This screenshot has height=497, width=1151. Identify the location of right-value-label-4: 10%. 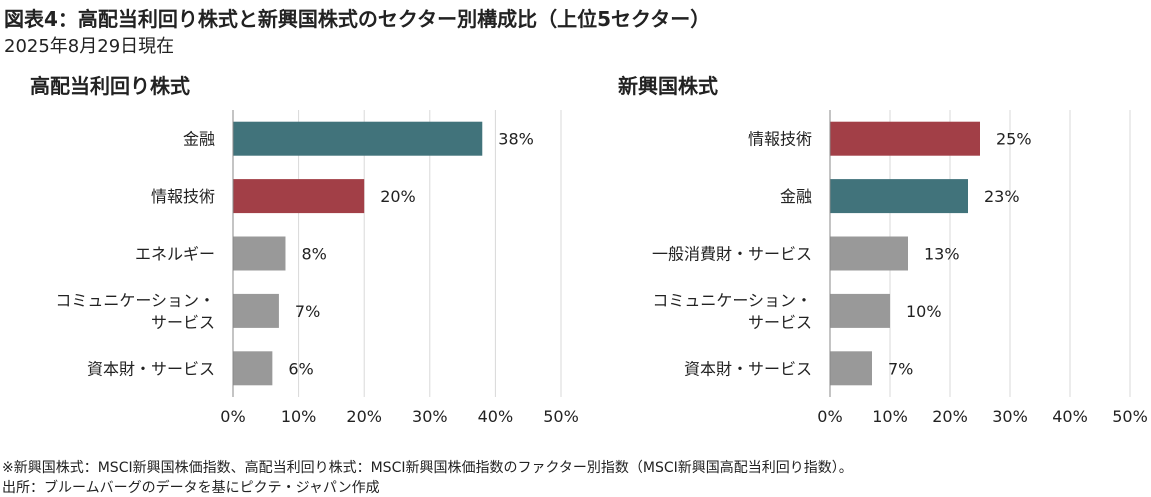
(924, 311).